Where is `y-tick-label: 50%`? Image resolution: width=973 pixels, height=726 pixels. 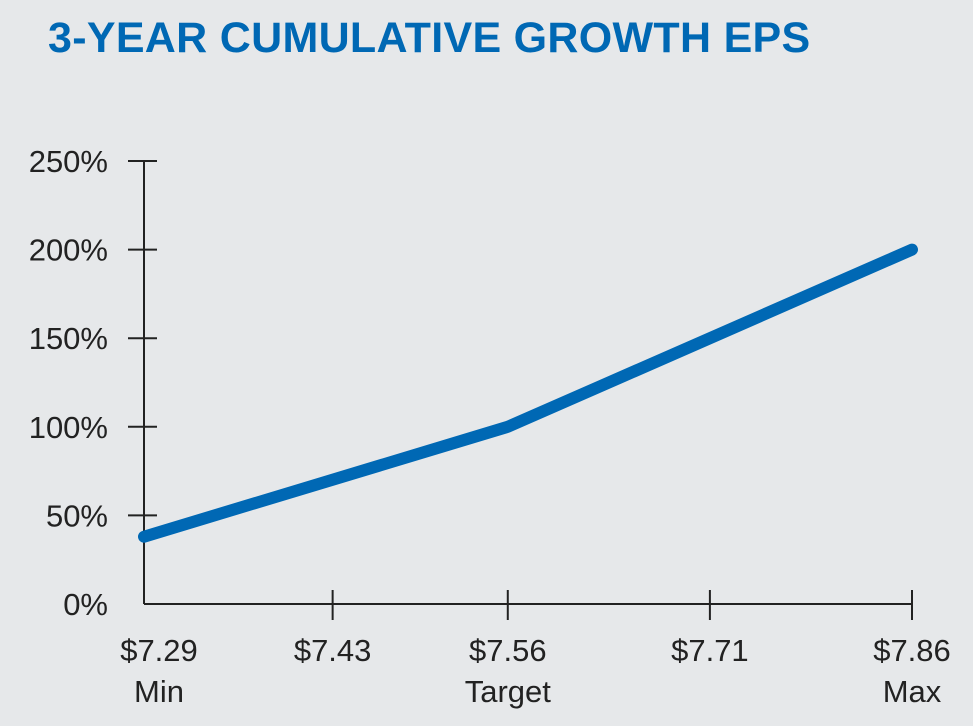 y-tick-label: 50% is located at coordinates (77, 515).